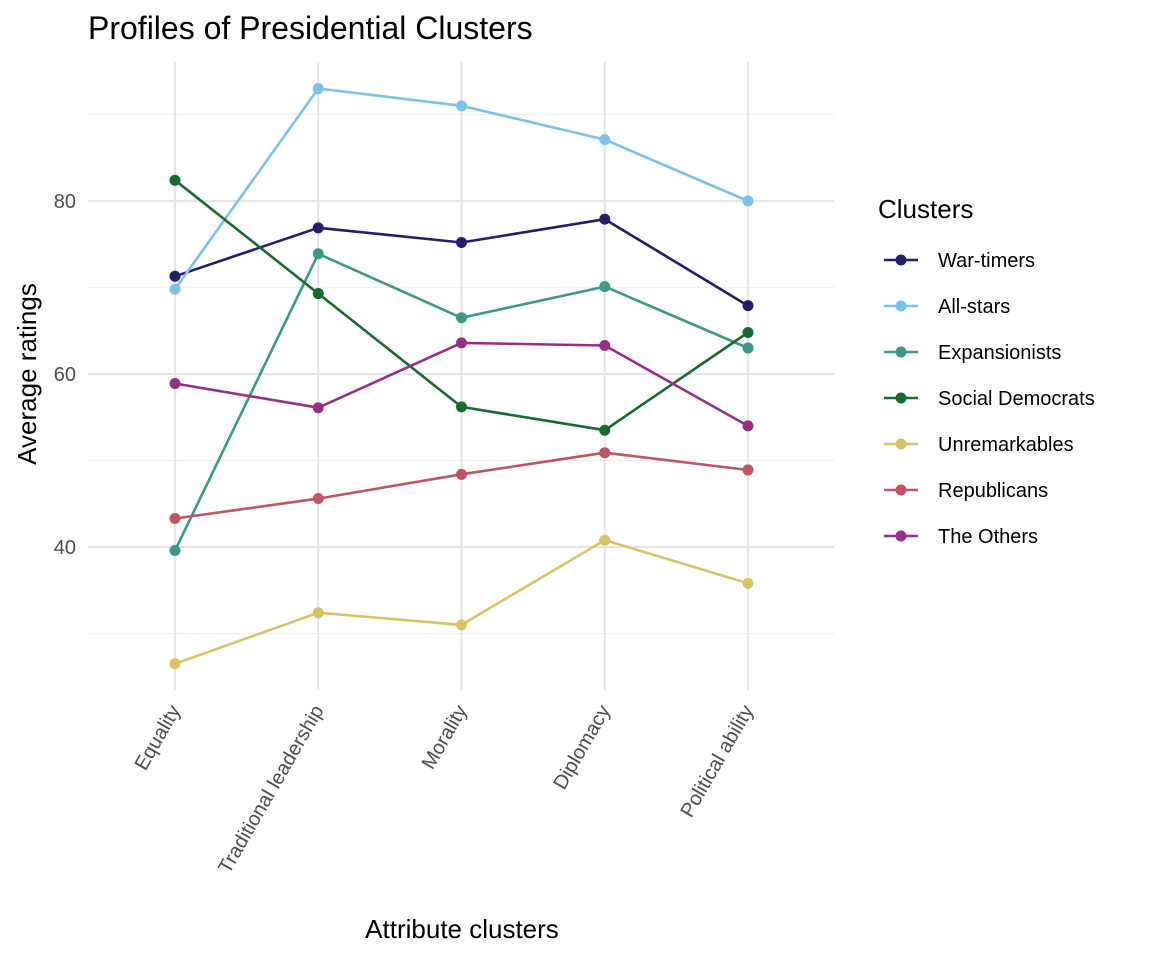 This screenshot has height=960, width=1152. What do you see at coordinates (993, 491) in the screenshot?
I see `legend-label: Republicans` at bounding box center [993, 491].